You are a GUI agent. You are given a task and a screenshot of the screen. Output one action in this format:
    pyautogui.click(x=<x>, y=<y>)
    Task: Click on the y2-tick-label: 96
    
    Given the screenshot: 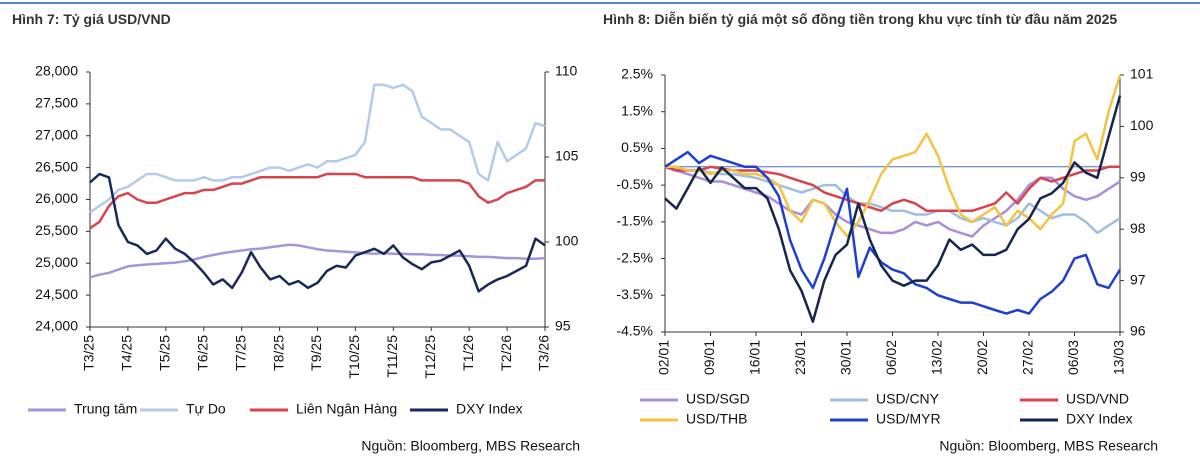 What is the action you would take?
    pyautogui.click(x=1138, y=331)
    